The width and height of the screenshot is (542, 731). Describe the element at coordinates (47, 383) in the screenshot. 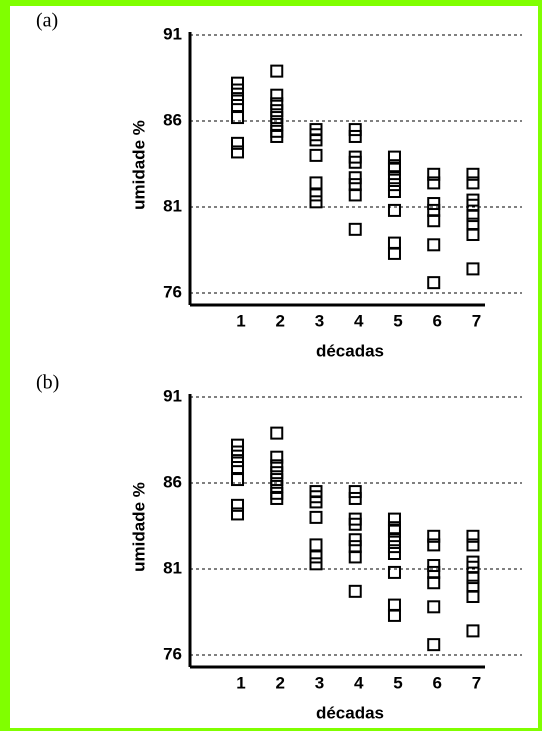

I see `panel-label: (b)` at that location.